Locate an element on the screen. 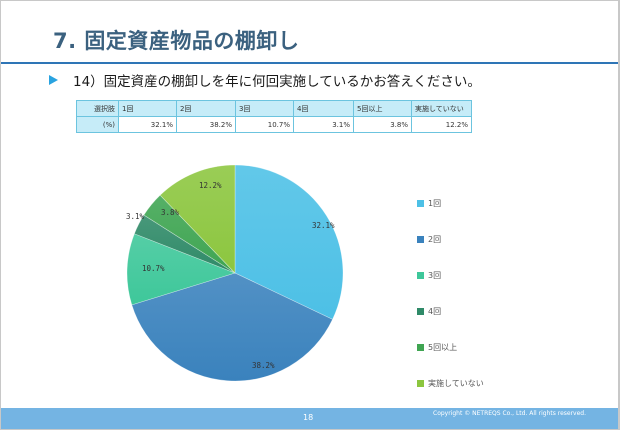 The height and width of the screenshot is (430, 620). pie-slice-label: 32.1% is located at coordinates (323, 225).